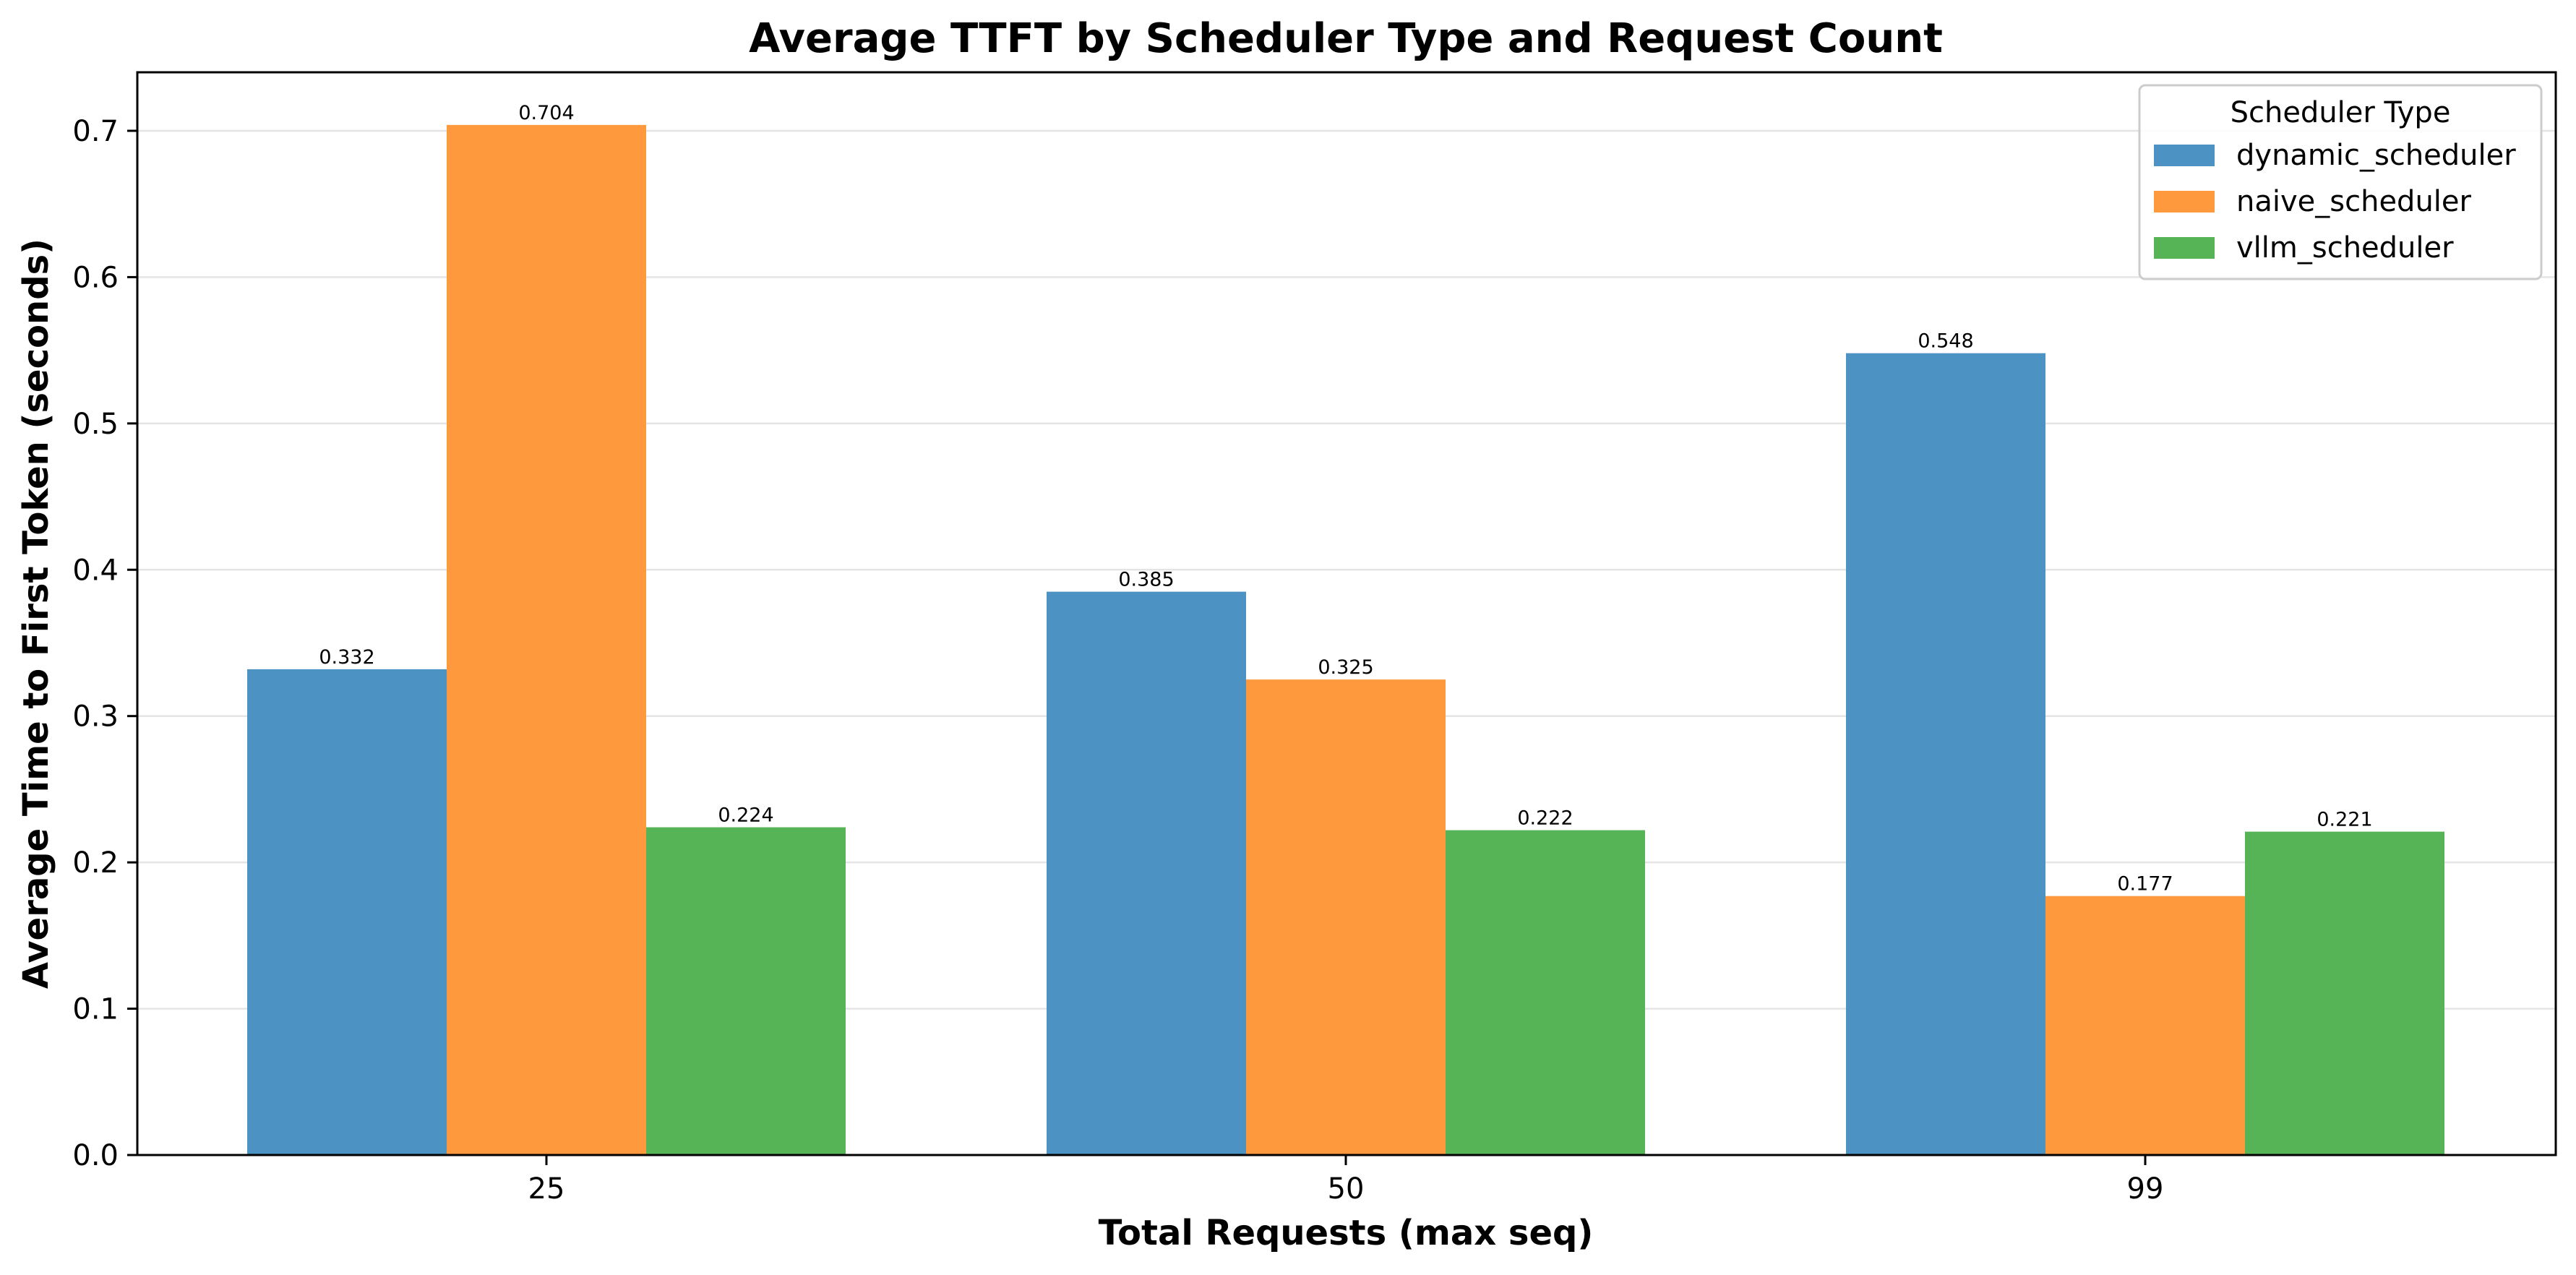 Image resolution: width=2576 pixels, height=1275 pixels. What do you see at coordinates (2184, 248) in the screenshot?
I see `legend-swatch-vllm_scheduler` at bounding box center [2184, 248].